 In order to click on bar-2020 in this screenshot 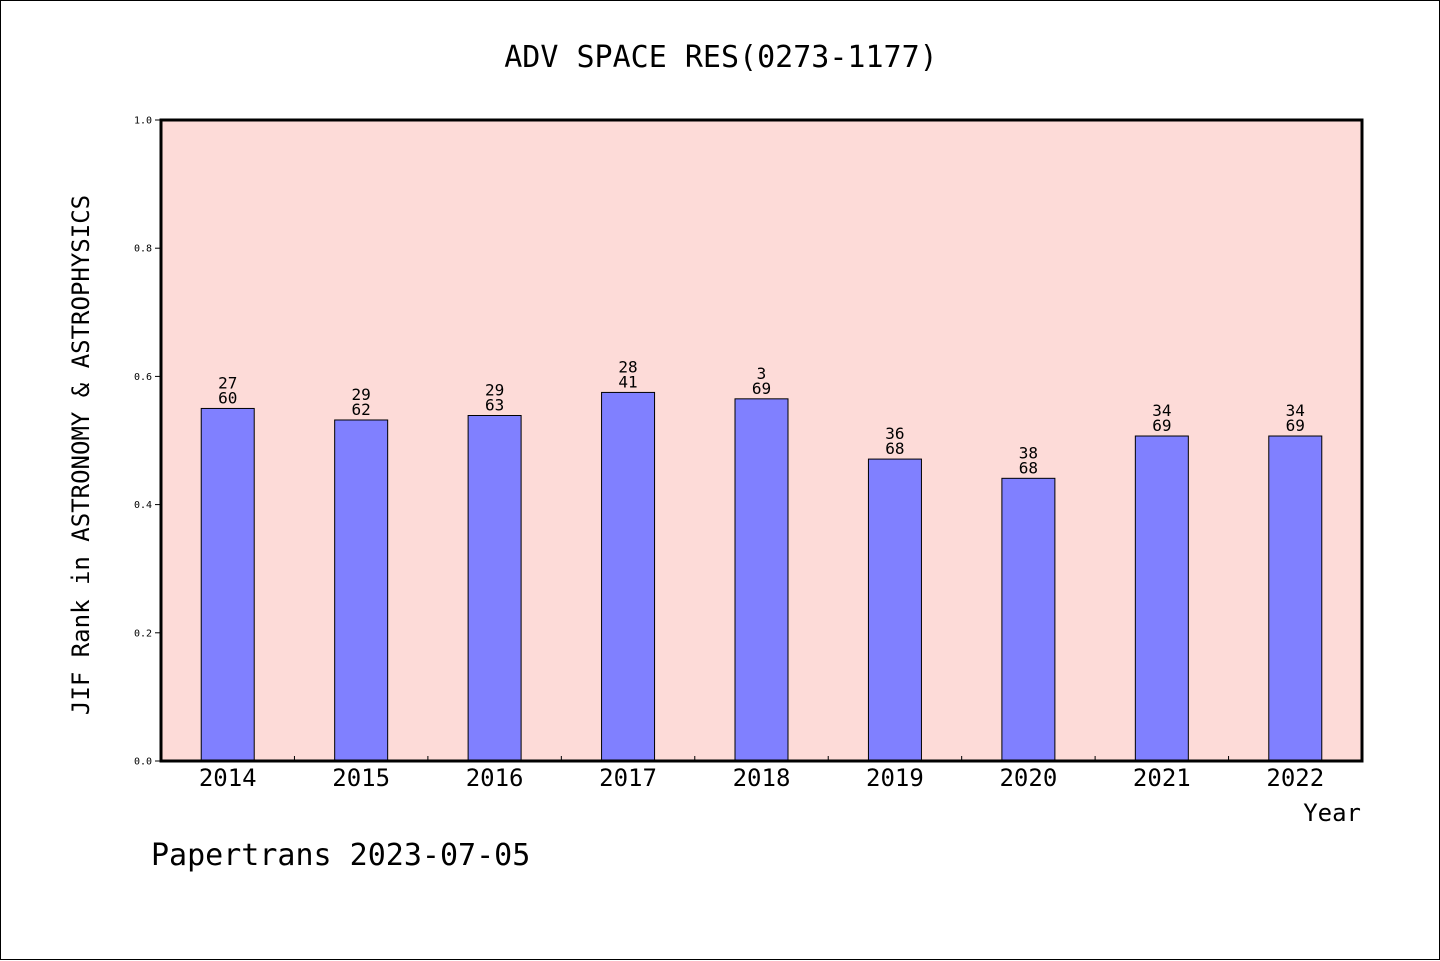, I will do `click(1028, 619)`.